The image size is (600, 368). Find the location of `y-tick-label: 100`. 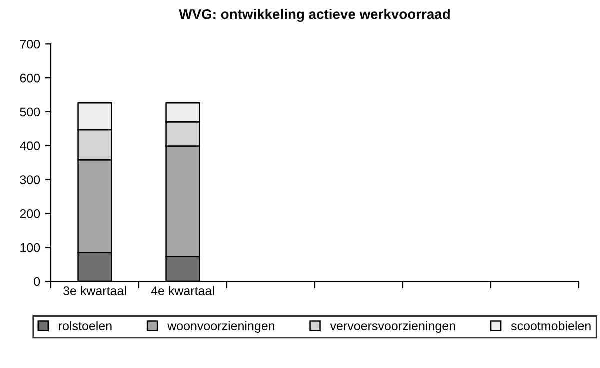

y-tick-label: 100 is located at coordinates (30, 247).